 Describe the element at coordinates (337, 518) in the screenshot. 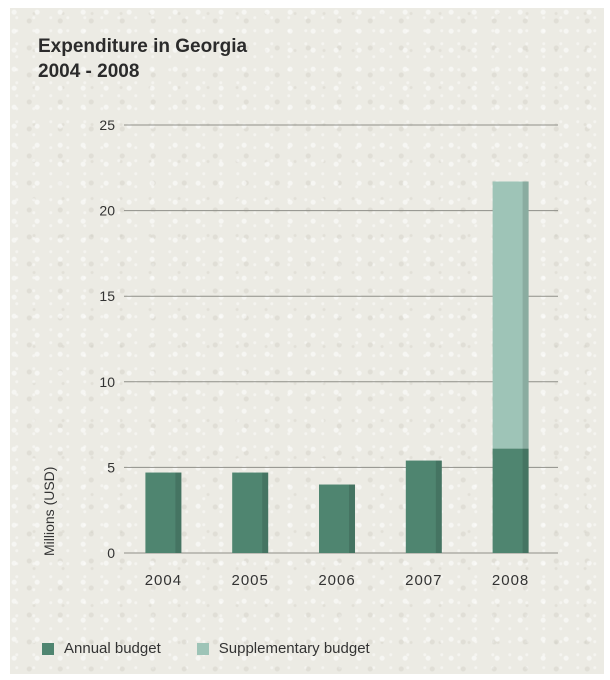

I see `bar-annual-2006` at that location.